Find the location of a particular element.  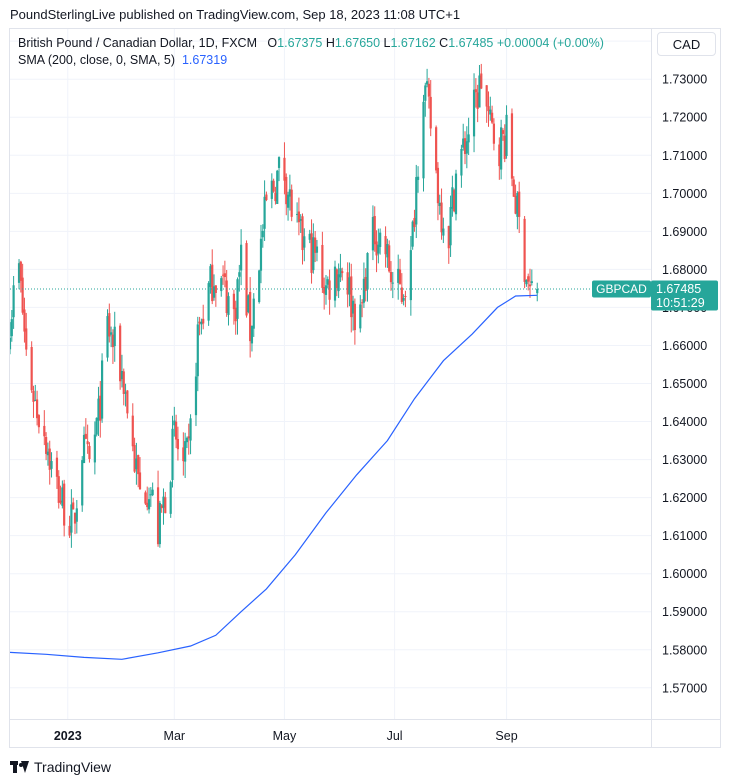

price-tick-label: 1.69000 is located at coordinates (684, 232).